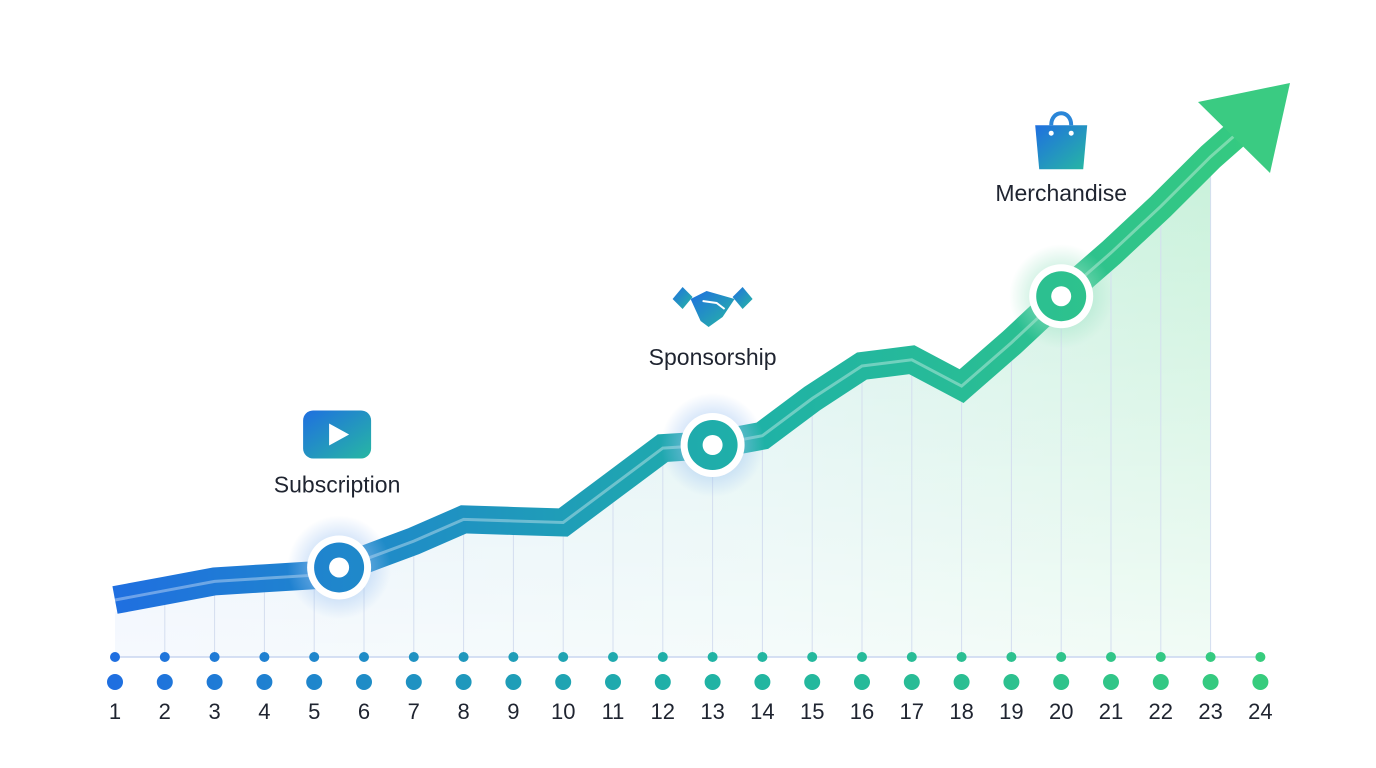 The image size is (1376, 768). Describe the element at coordinates (1061, 118) in the screenshot. I see `shopping-bag-icon-handle` at that location.